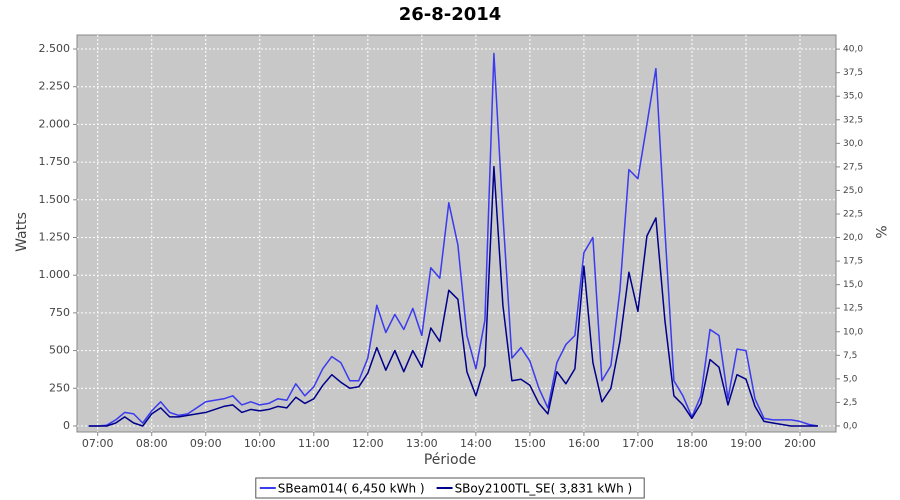  I want to click on chart-title: 26-8-2014, so click(450, 14).